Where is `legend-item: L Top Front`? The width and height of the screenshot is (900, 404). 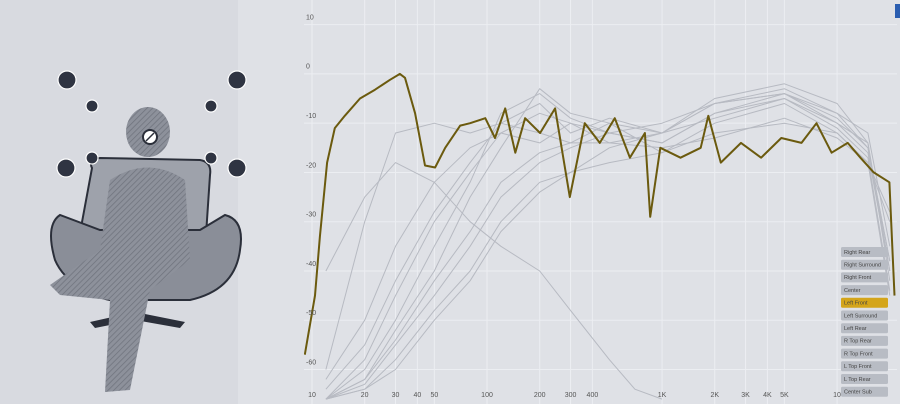
legend-item: L Top Front is located at coordinates (864, 366).